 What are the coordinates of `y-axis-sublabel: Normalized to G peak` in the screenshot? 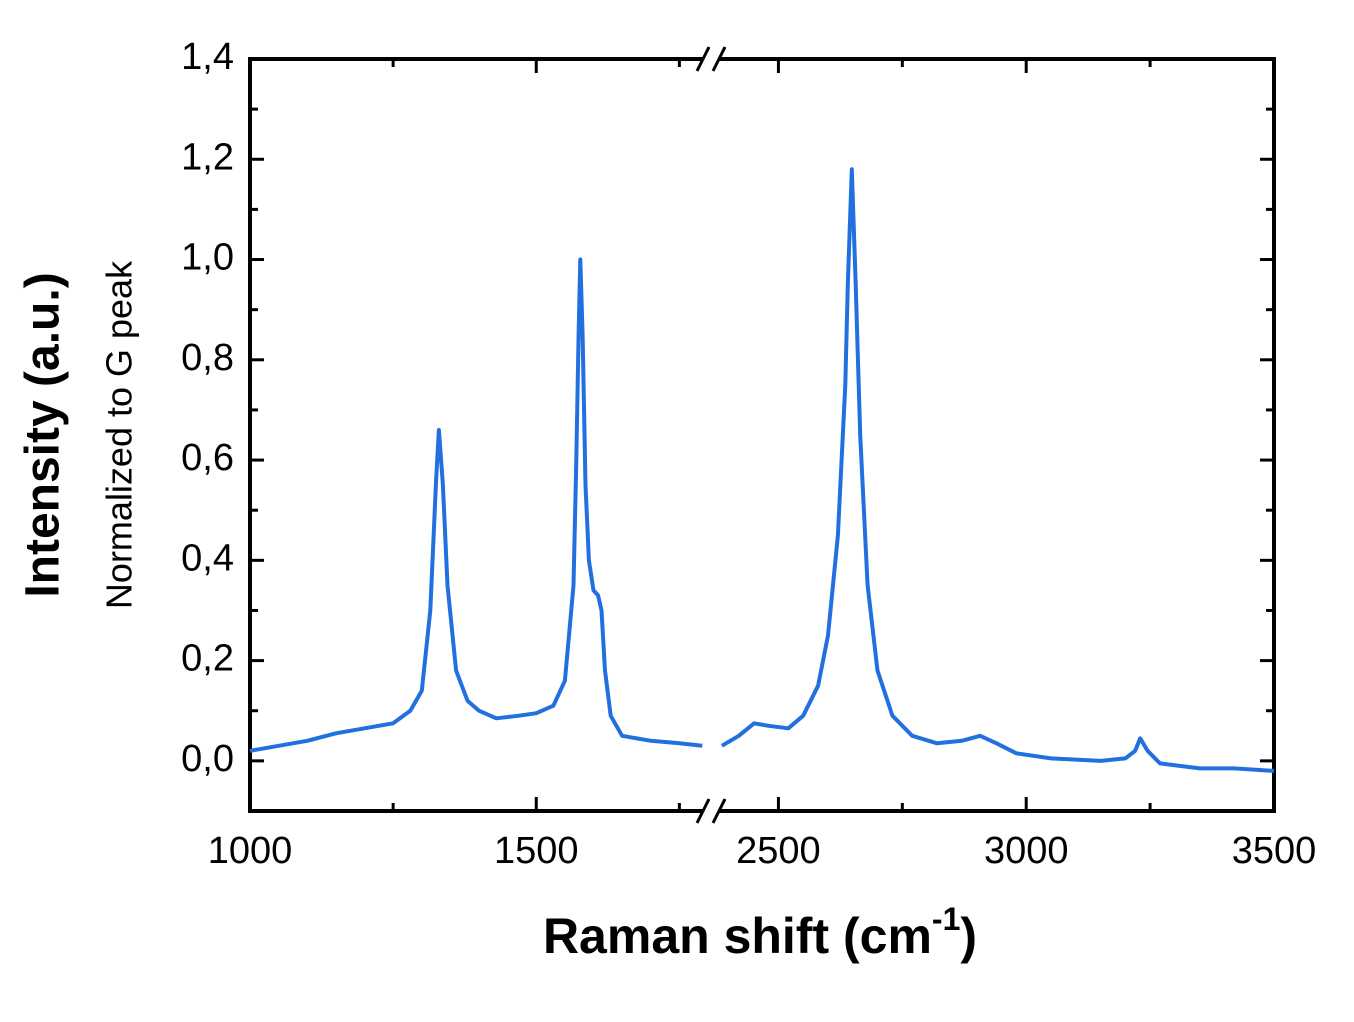 It's located at (119, 434).